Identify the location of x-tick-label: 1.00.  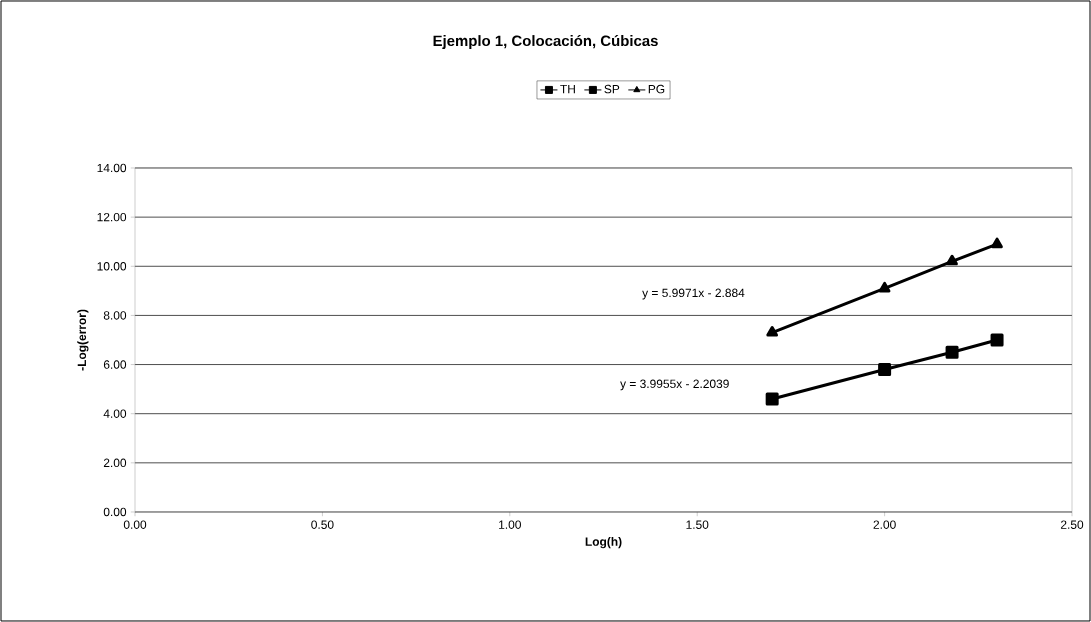
(510, 524).